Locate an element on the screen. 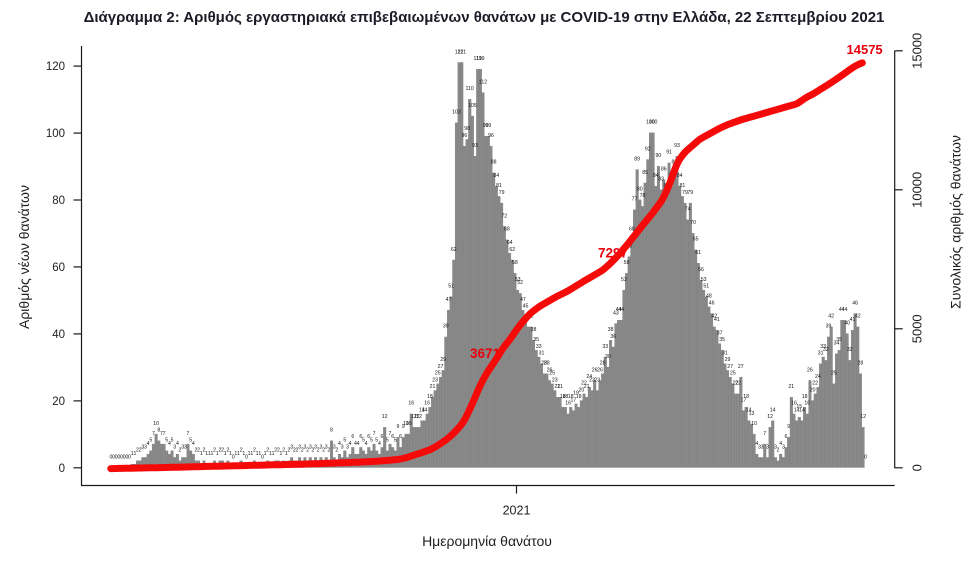  svg-text: 15000 is located at coordinates (917, 51).